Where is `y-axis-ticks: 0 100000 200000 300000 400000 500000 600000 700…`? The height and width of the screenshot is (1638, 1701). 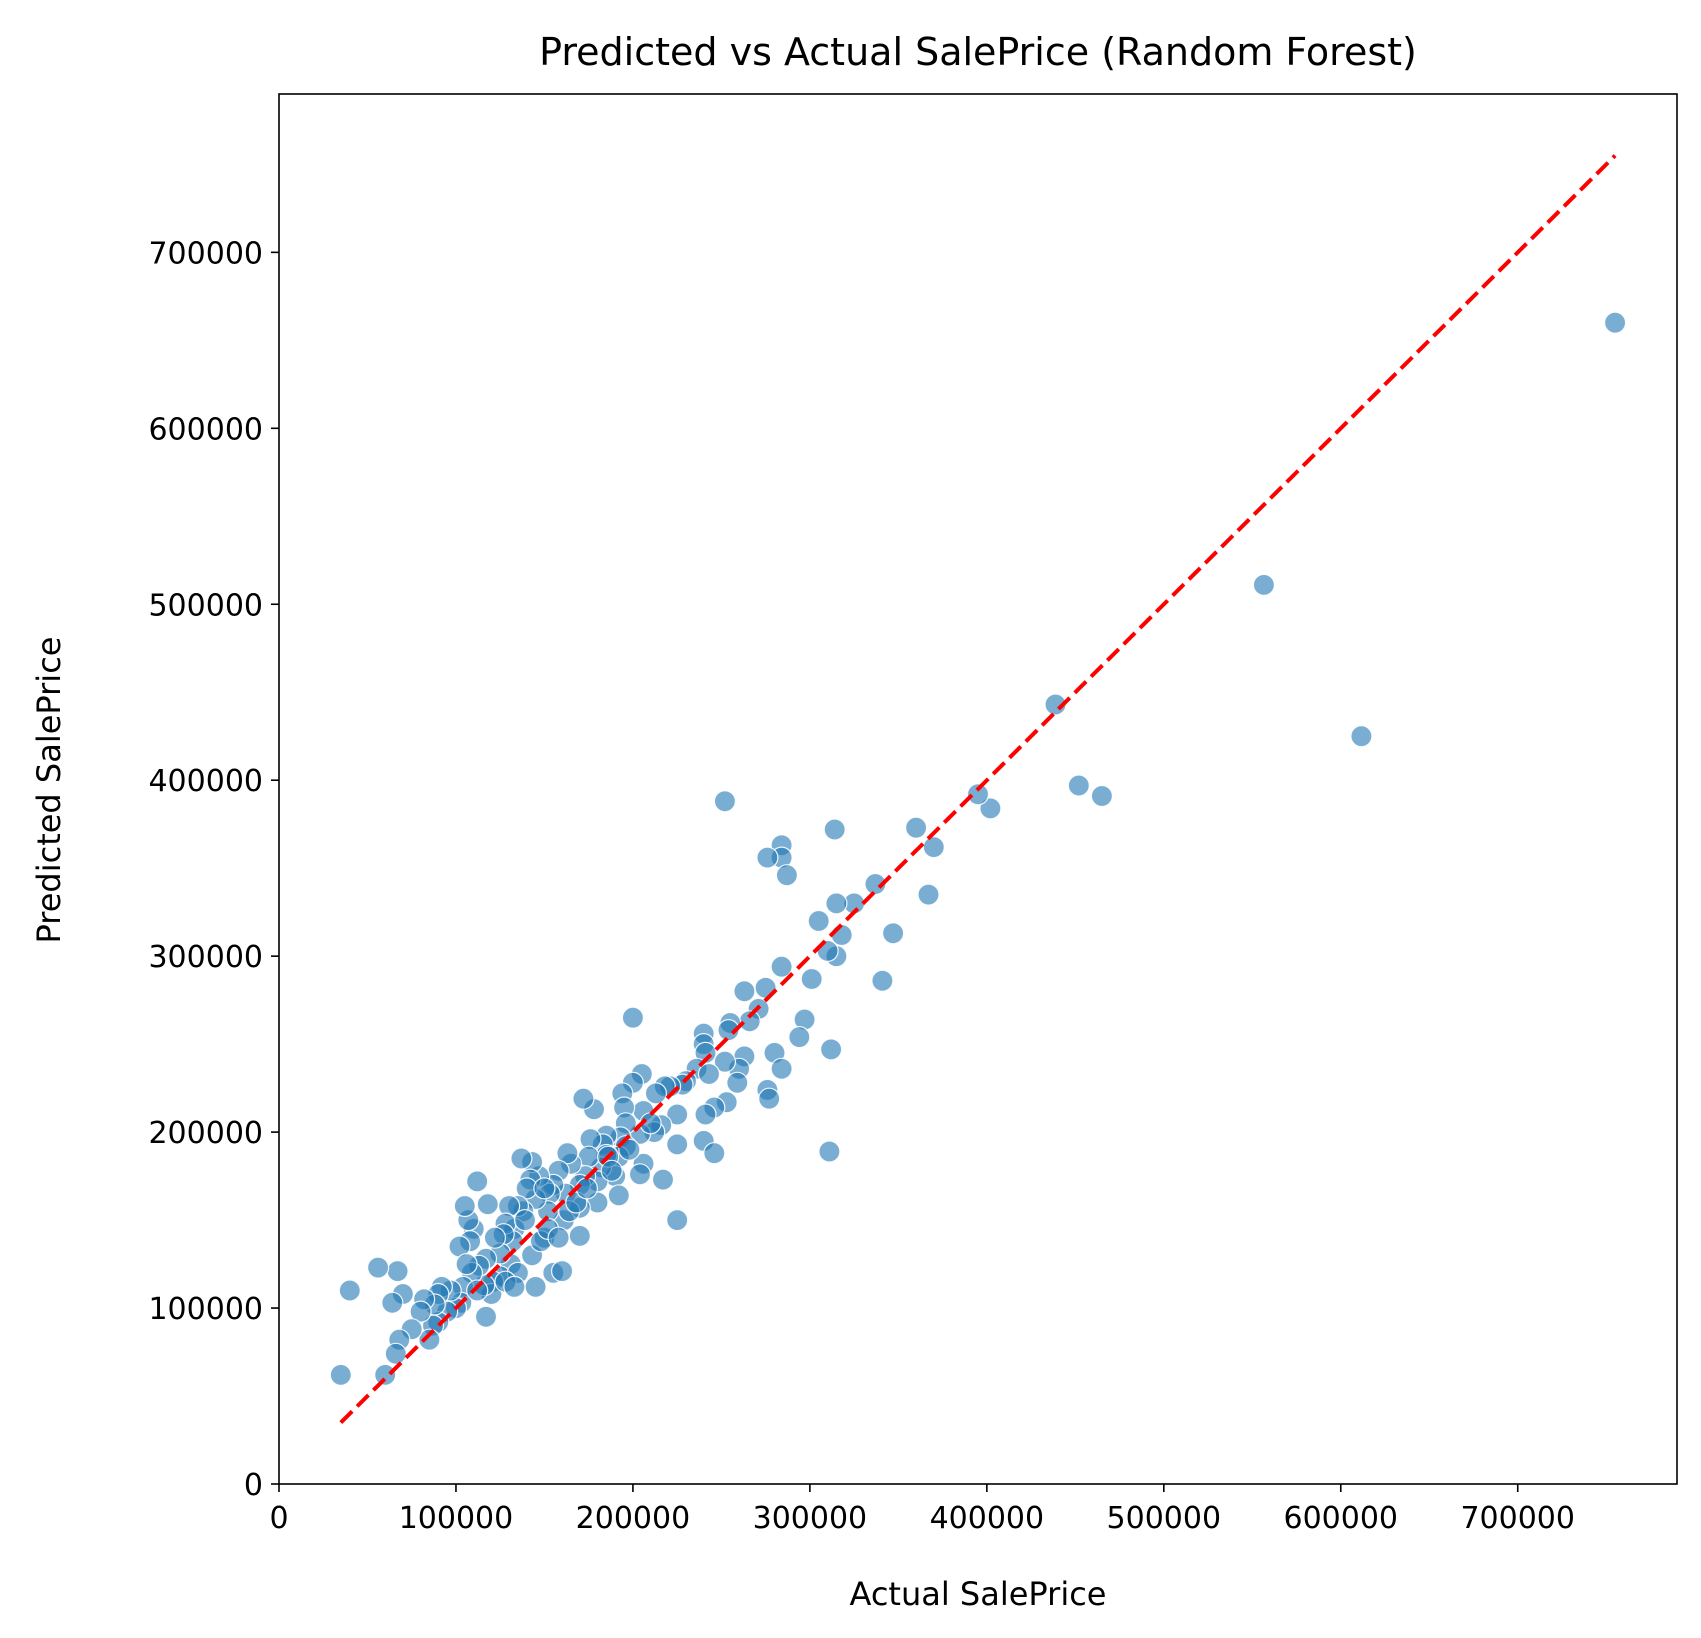
y-axis-ticks: 0 100000 200000 300000 400000 500000 600000 700… is located at coordinates (213, 869).